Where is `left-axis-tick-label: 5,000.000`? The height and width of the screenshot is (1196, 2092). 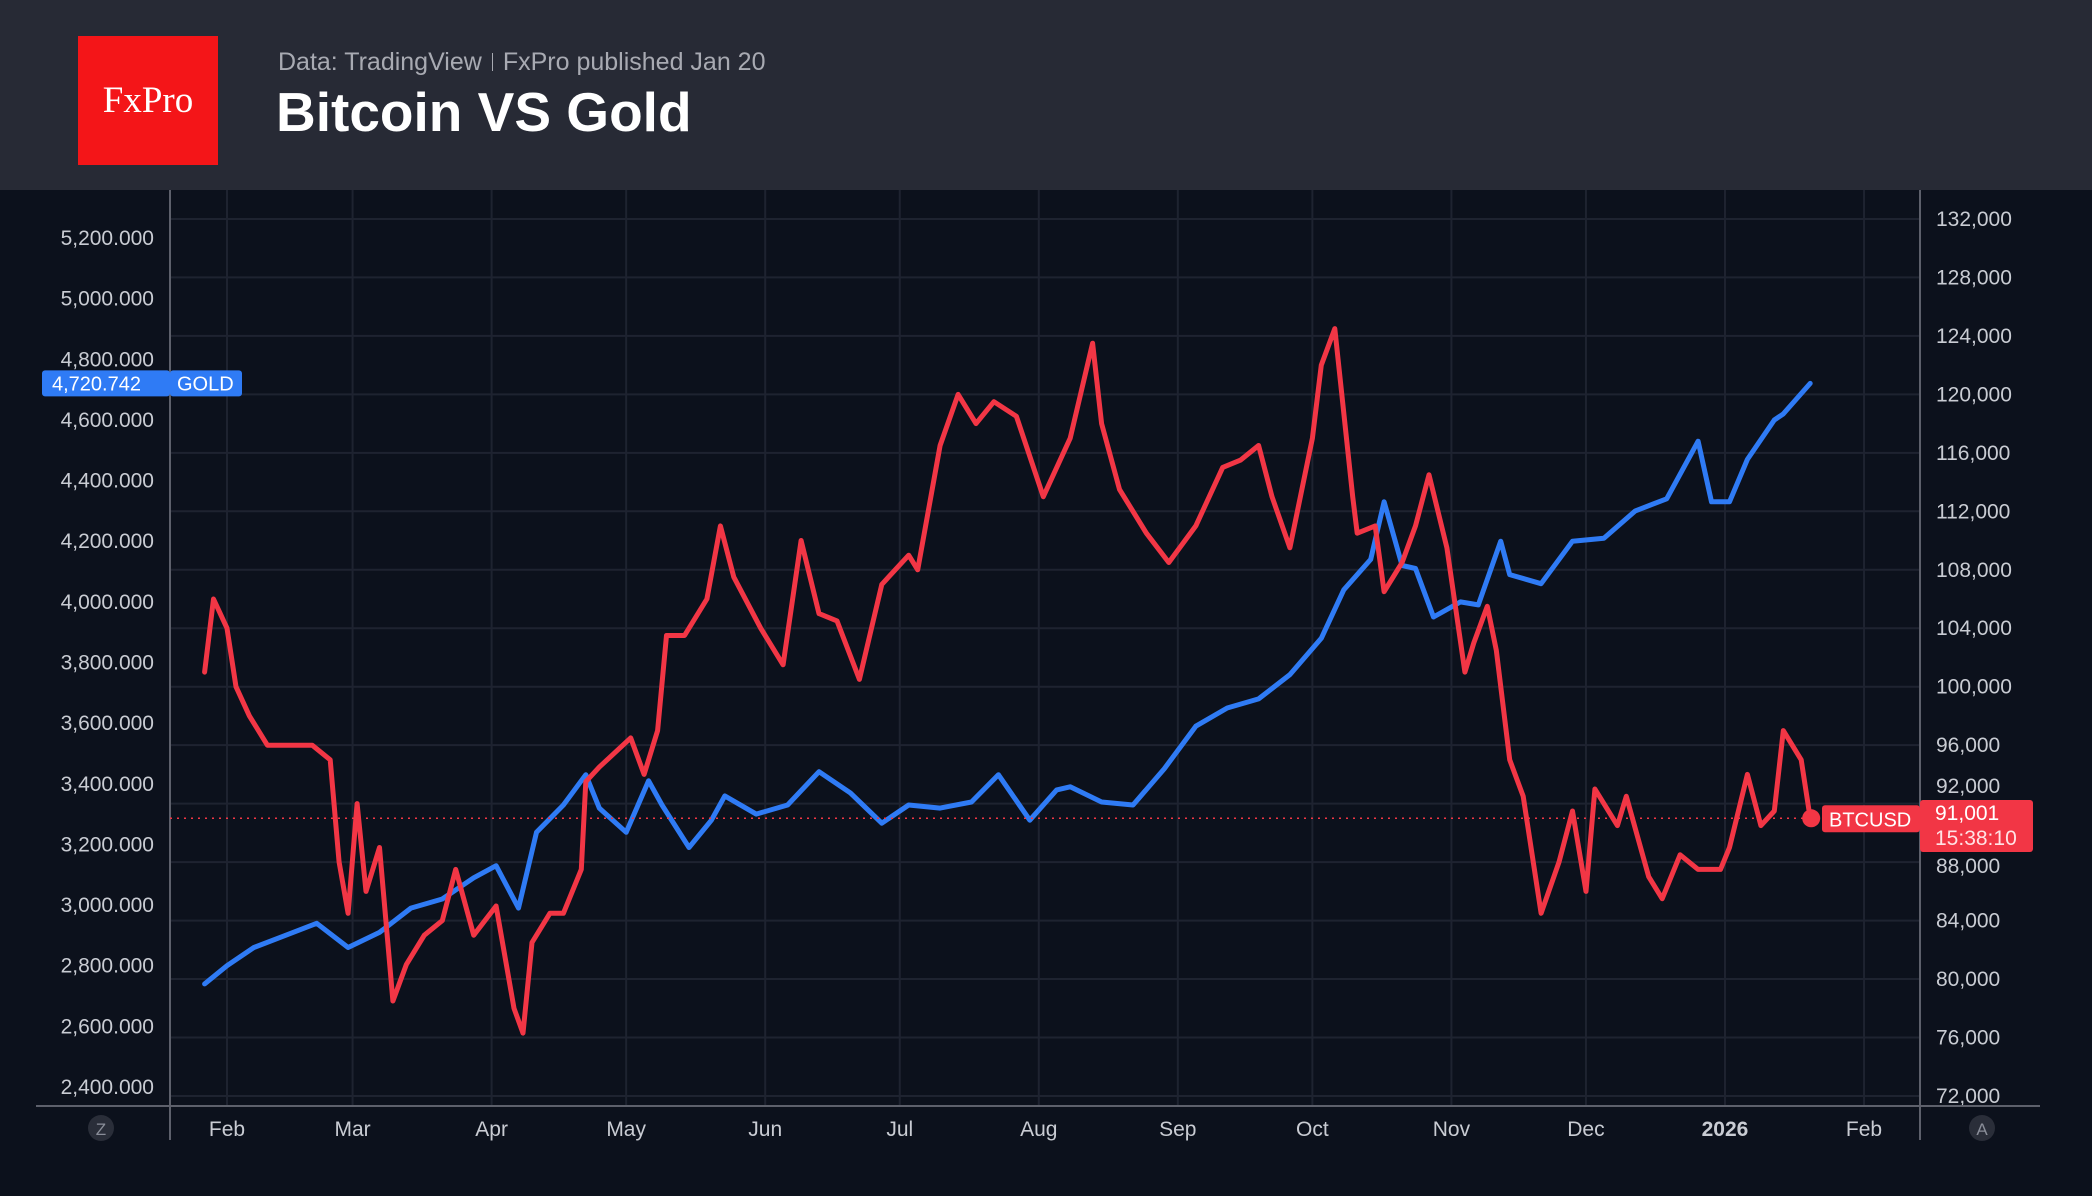 left-axis-tick-label: 5,000.000 is located at coordinates (107, 299).